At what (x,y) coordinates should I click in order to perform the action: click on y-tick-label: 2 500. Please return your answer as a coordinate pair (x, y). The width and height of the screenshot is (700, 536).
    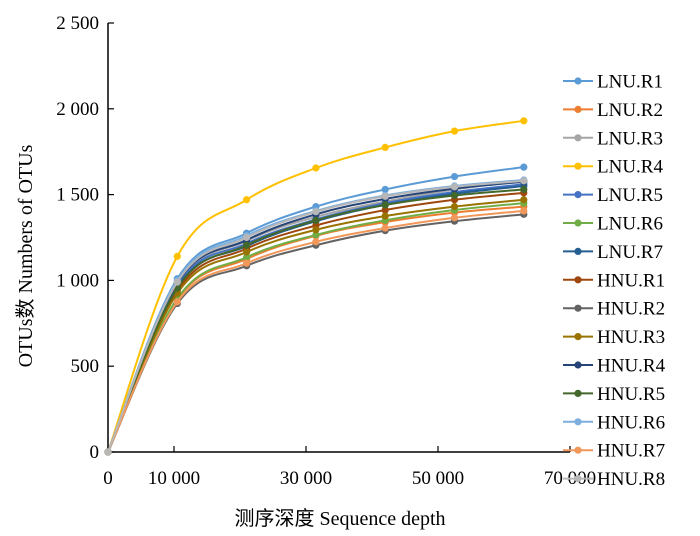
    Looking at the image, I should click on (77, 23).